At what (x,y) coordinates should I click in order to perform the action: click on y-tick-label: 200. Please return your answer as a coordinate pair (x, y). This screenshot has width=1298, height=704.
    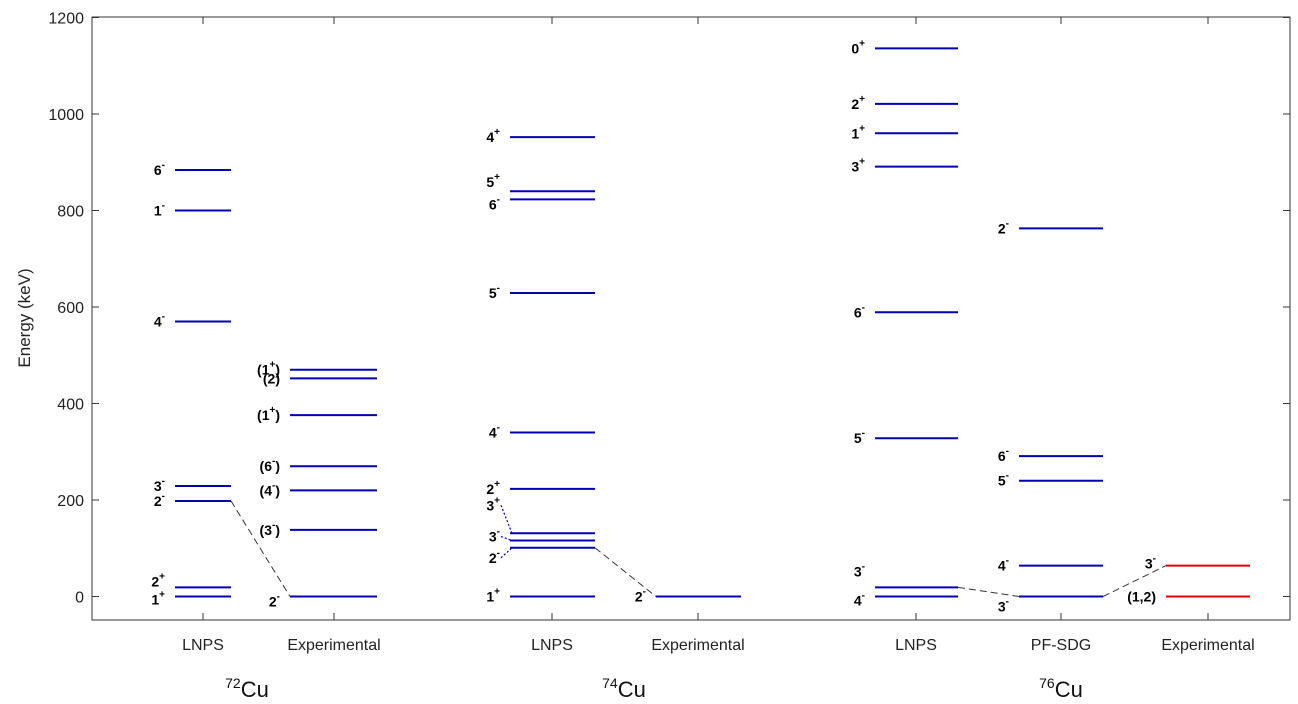
    Looking at the image, I should click on (70, 501).